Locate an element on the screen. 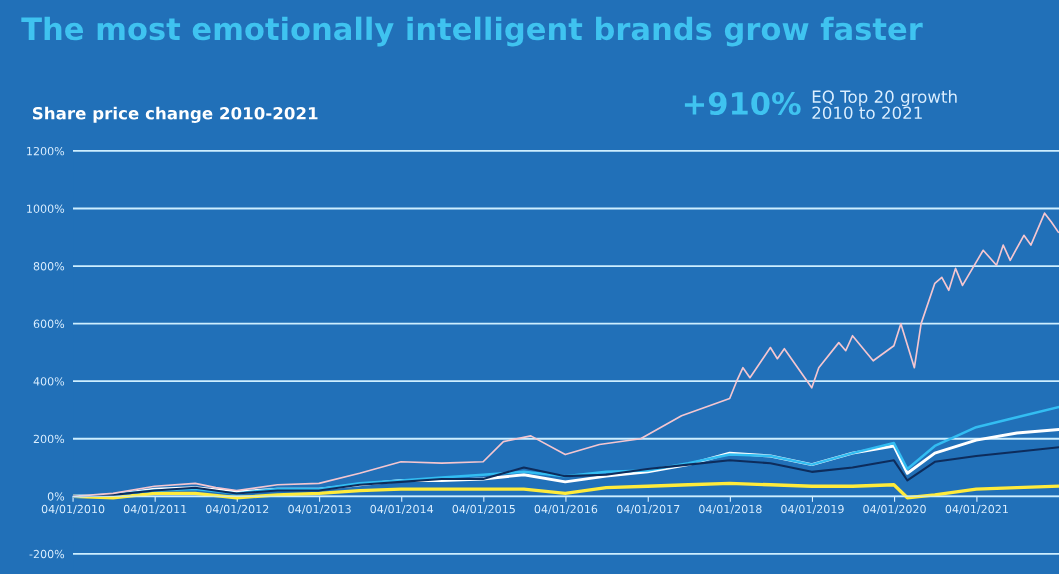 This screenshot has height=574, width=1059. x-tick-label: 04/01/2015 is located at coordinates (483, 509).